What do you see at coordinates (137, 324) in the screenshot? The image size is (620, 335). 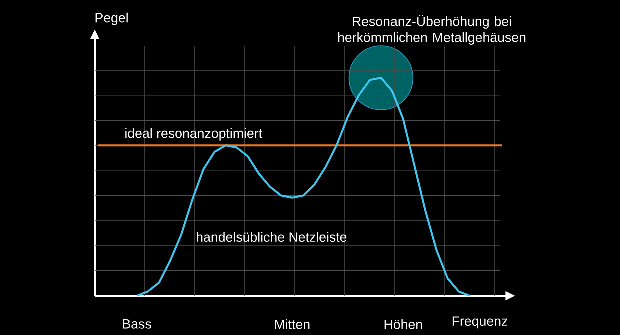 I see `x-tick-label: Bass` at bounding box center [137, 324].